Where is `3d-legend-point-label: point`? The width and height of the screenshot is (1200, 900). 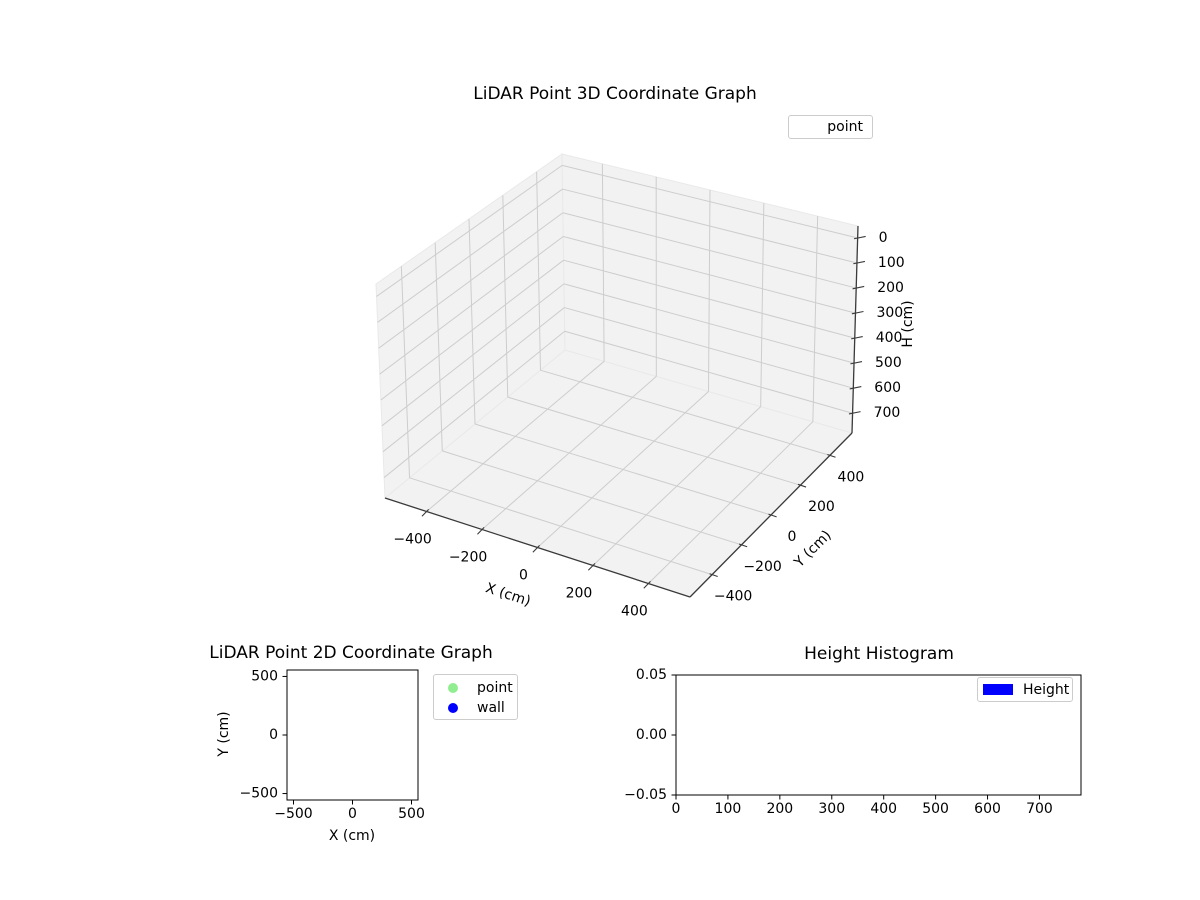 3d-legend-point-label: point is located at coordinates (845, 127).